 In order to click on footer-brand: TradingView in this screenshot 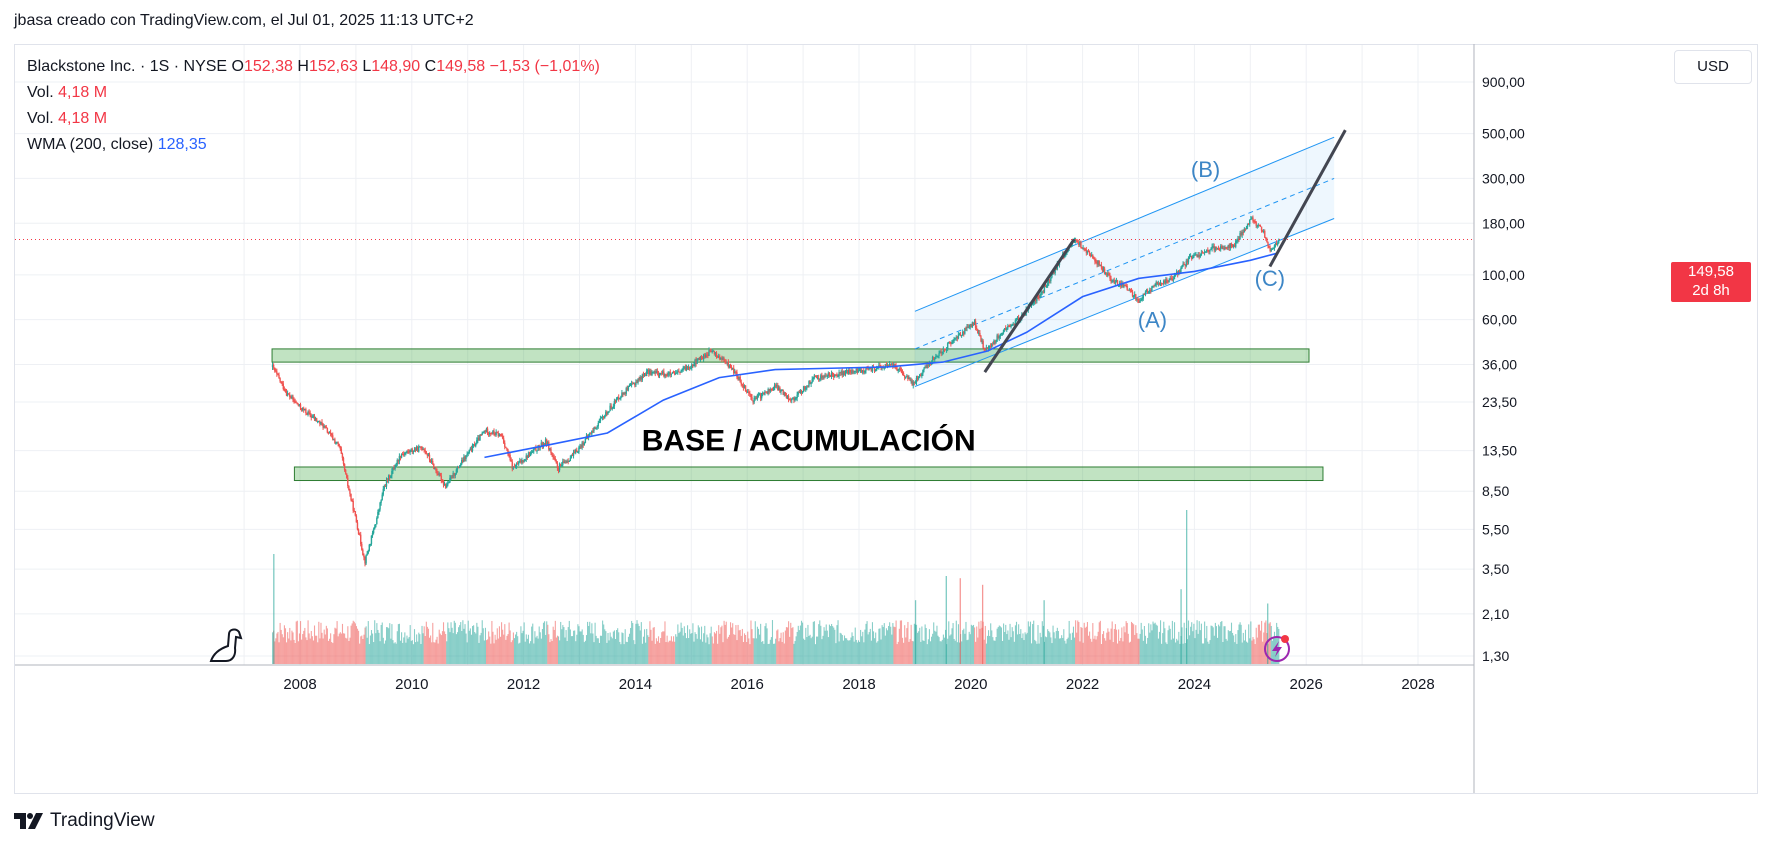, I will do `click(84, 821)`.